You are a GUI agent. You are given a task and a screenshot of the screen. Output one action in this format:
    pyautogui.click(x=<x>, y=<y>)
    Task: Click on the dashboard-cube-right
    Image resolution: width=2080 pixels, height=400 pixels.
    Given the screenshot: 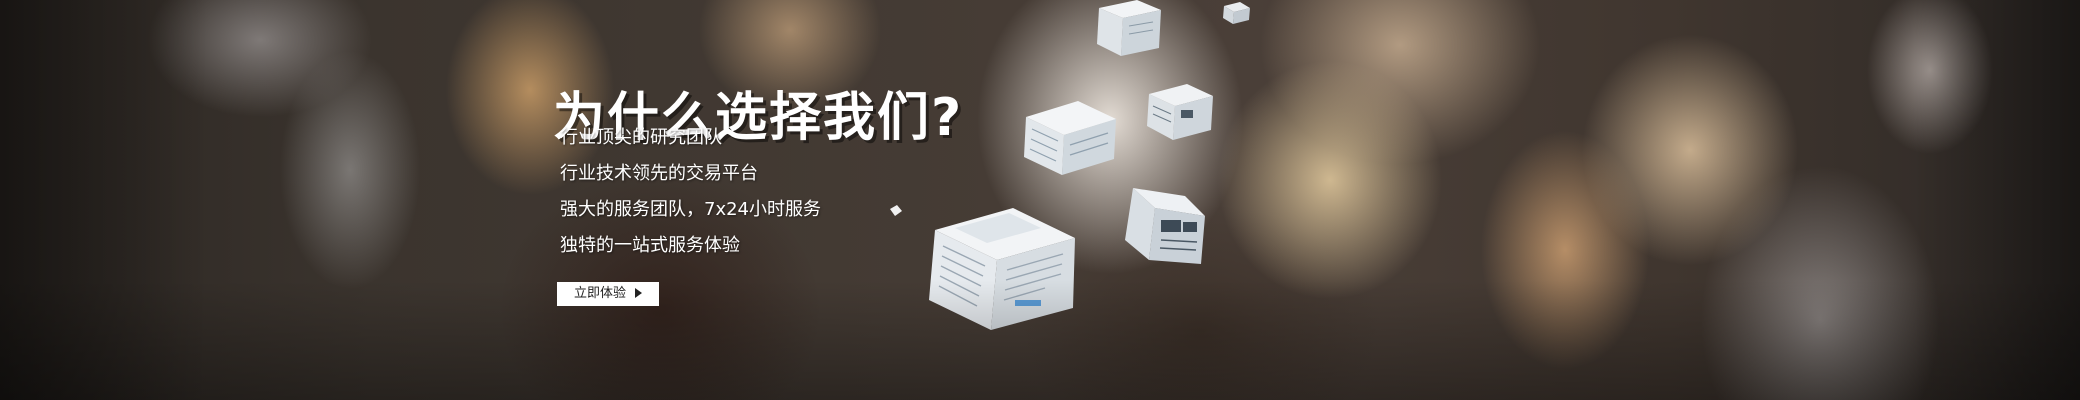 What is the action you would take?
    pyautogui.click(x=1165, y=226)
    